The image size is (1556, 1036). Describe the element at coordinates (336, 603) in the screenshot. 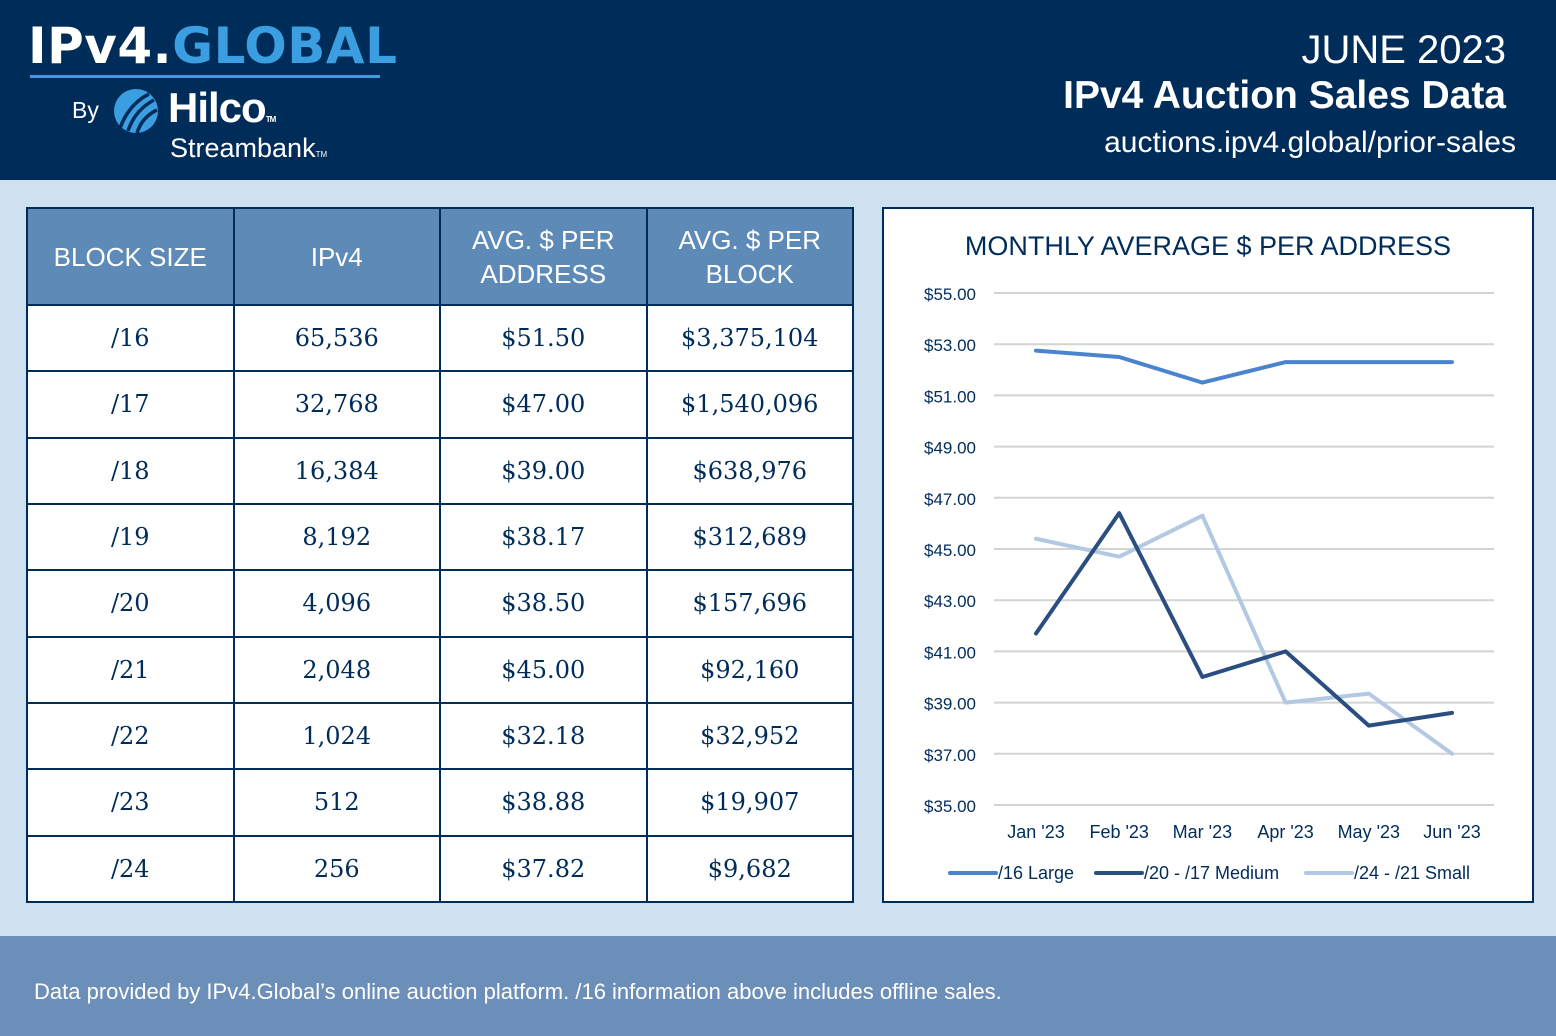

I see `table-cell: 4,096` at that location.